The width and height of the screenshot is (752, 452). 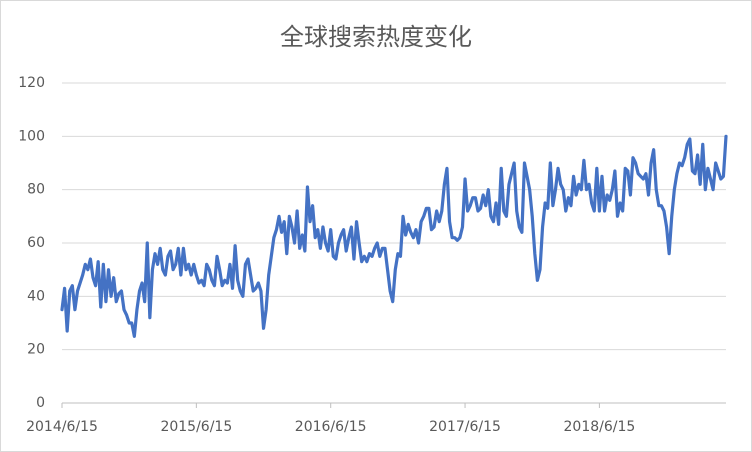 I want to click on x-tick-label: 2015/6/15, so click(x=196, y=427).